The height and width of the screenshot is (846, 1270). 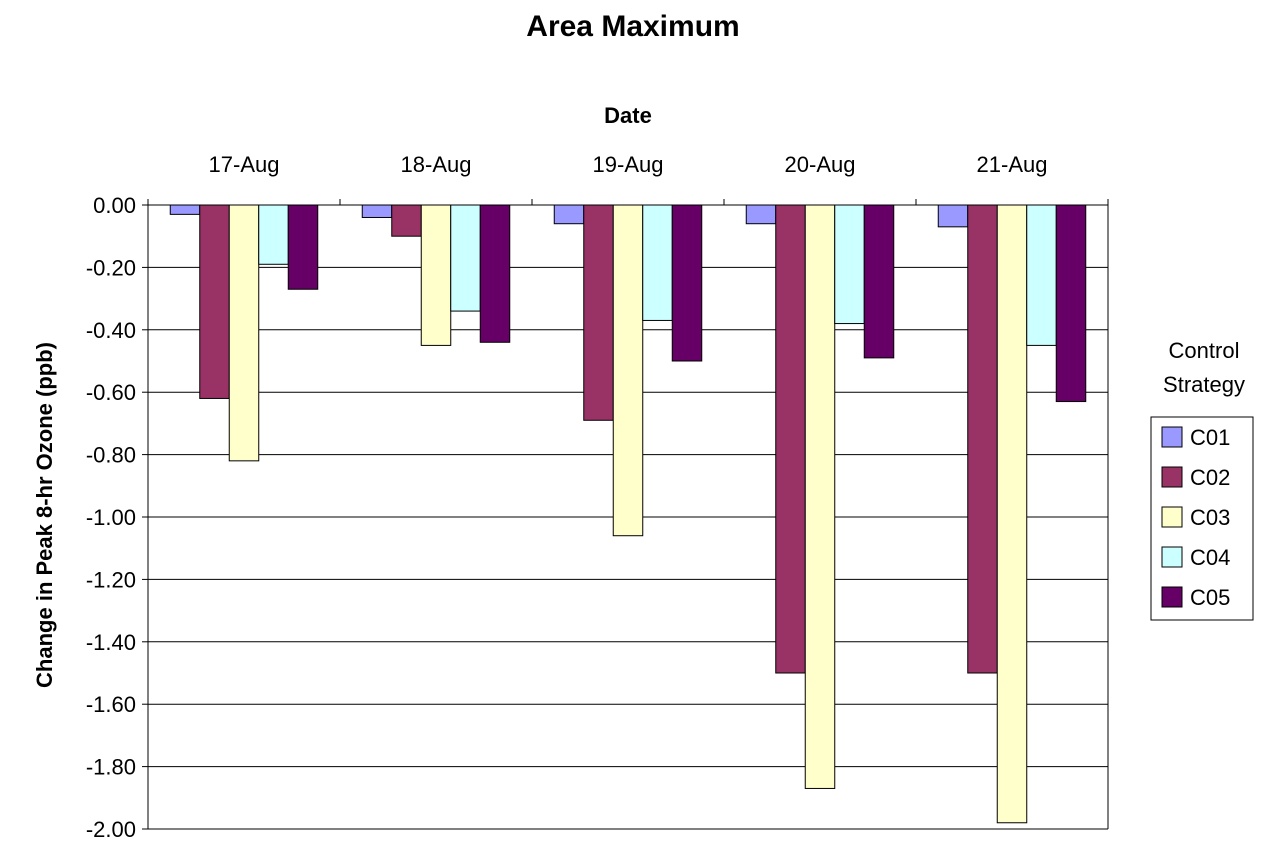 I want to click on legend-label-c04: C04, so click(x=1210, y=557).